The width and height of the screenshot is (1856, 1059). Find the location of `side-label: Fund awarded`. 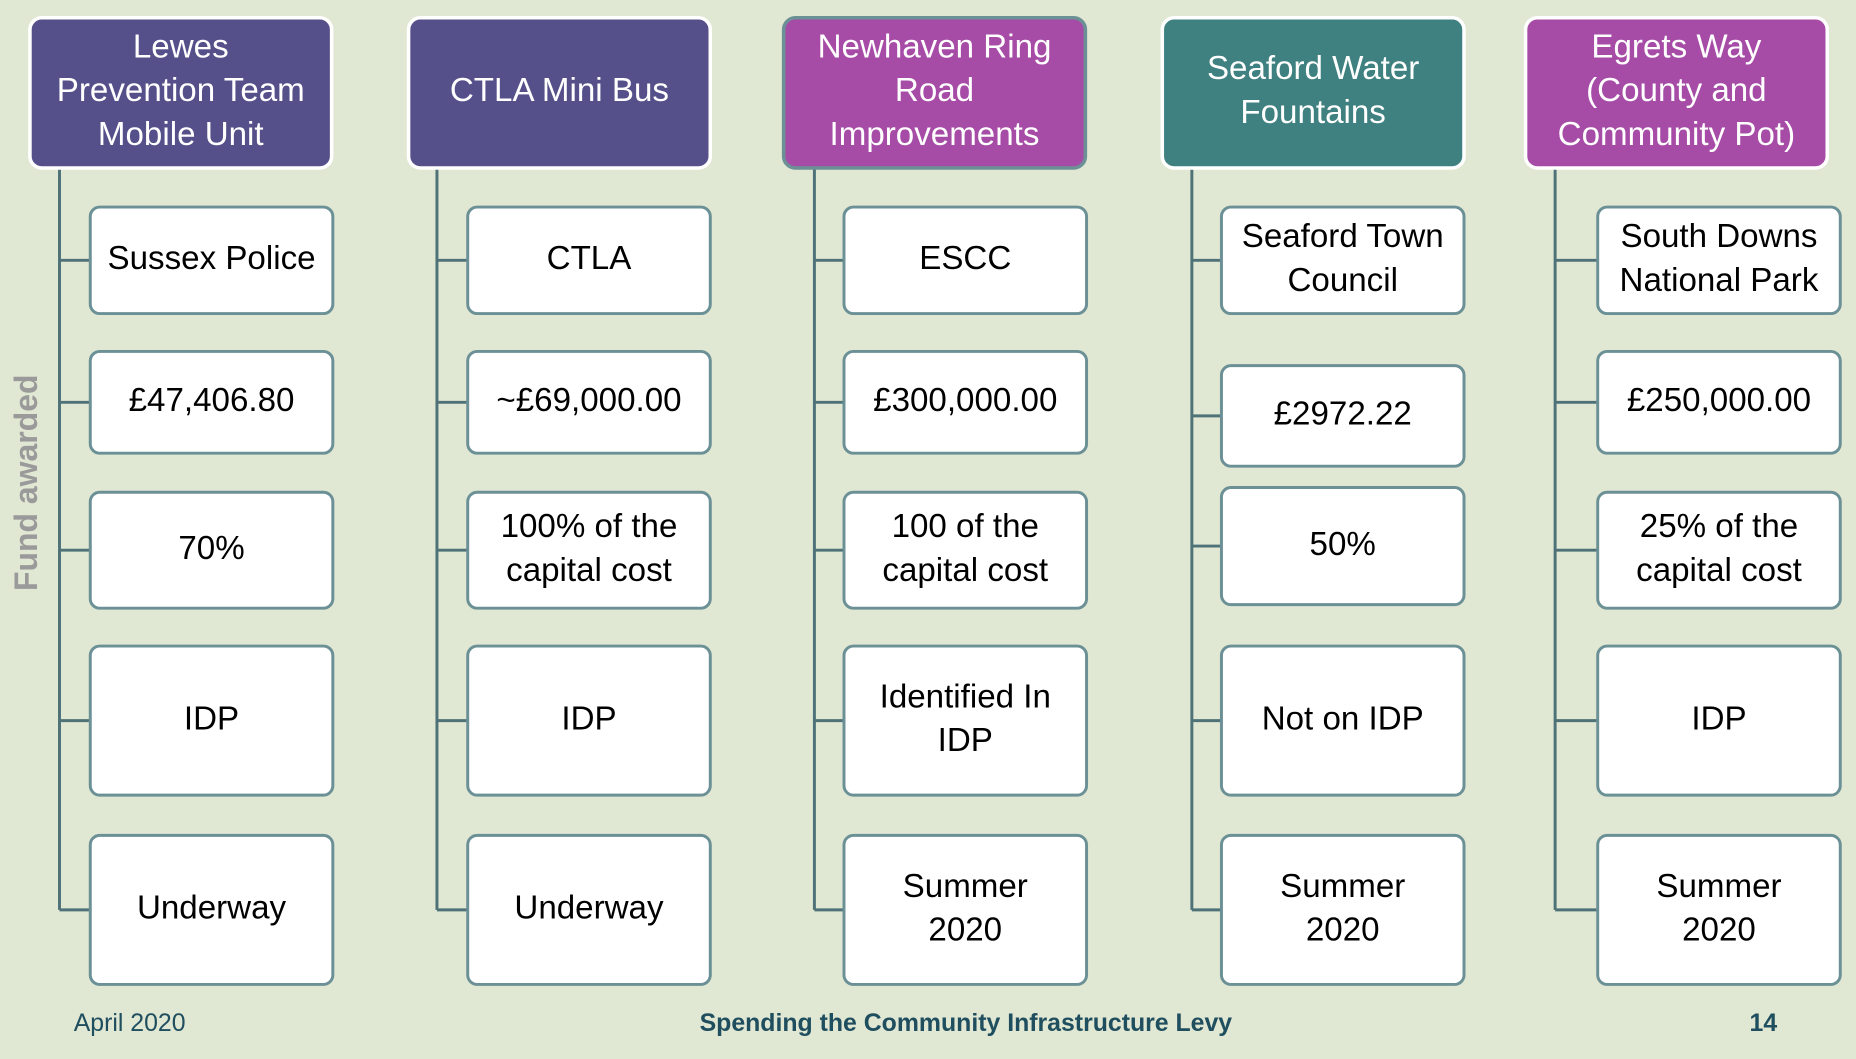

side-label: Fund awarded is located at coordinates (26, 483).